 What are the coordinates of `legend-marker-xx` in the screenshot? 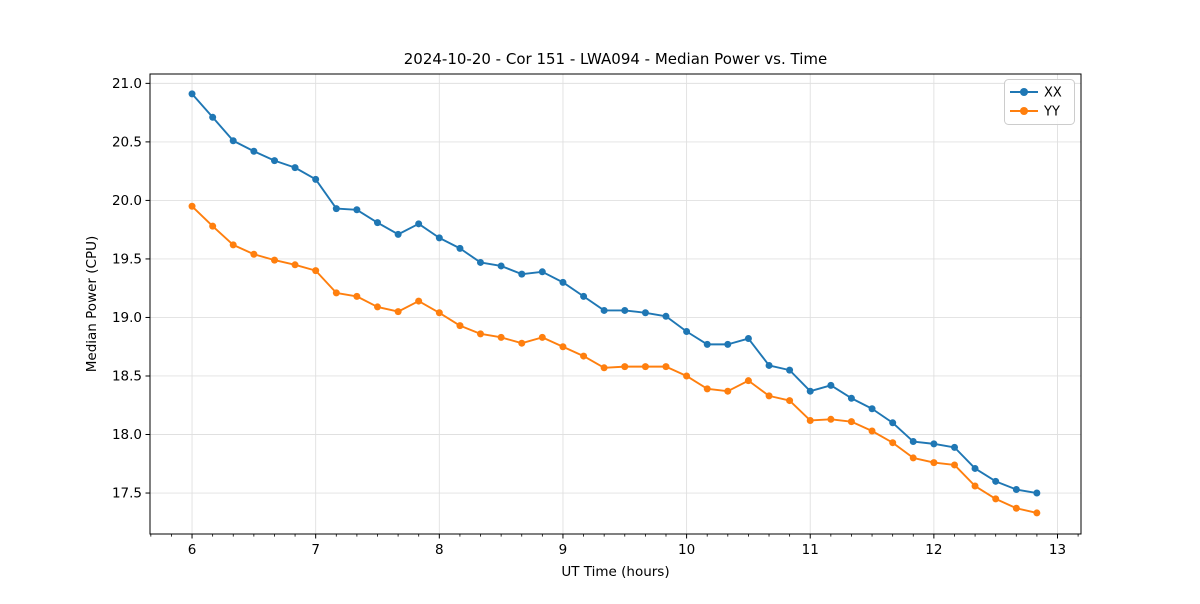 It's located at (1024, 92).